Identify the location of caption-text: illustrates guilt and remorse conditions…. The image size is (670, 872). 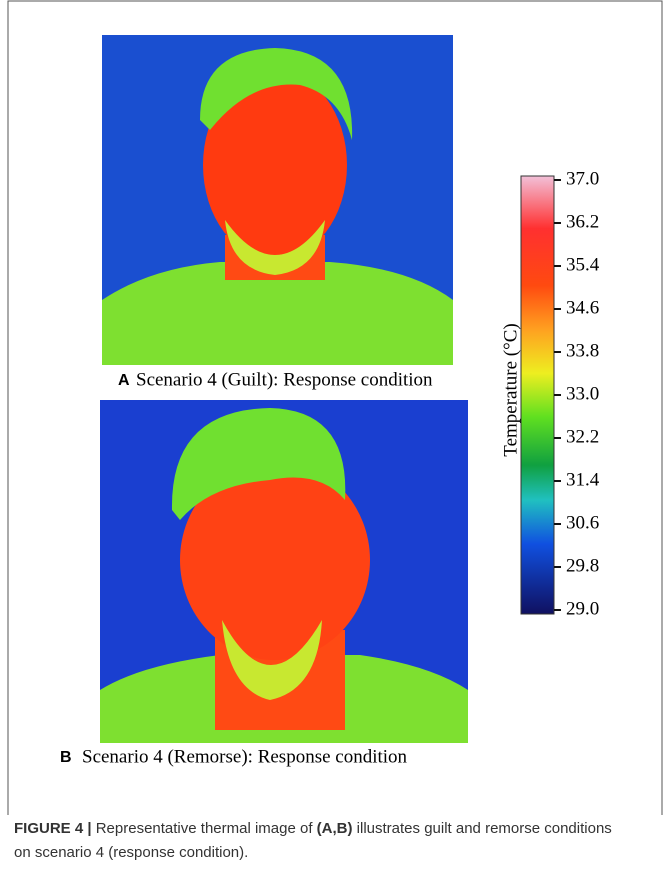
(313, 840).